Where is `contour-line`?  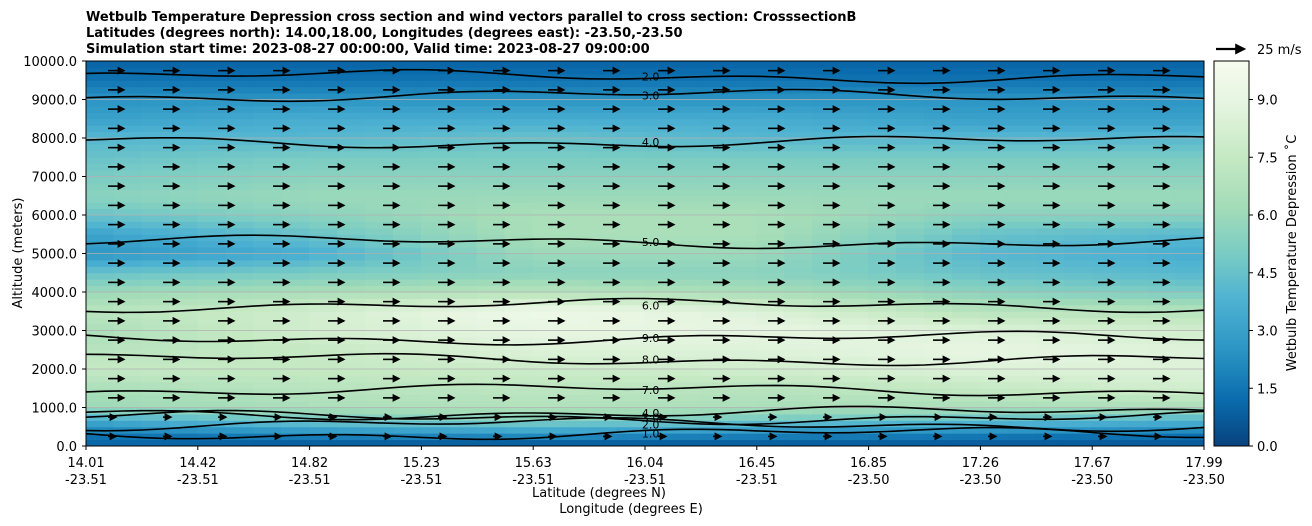 contour-line is located at coordinates (645, 424).